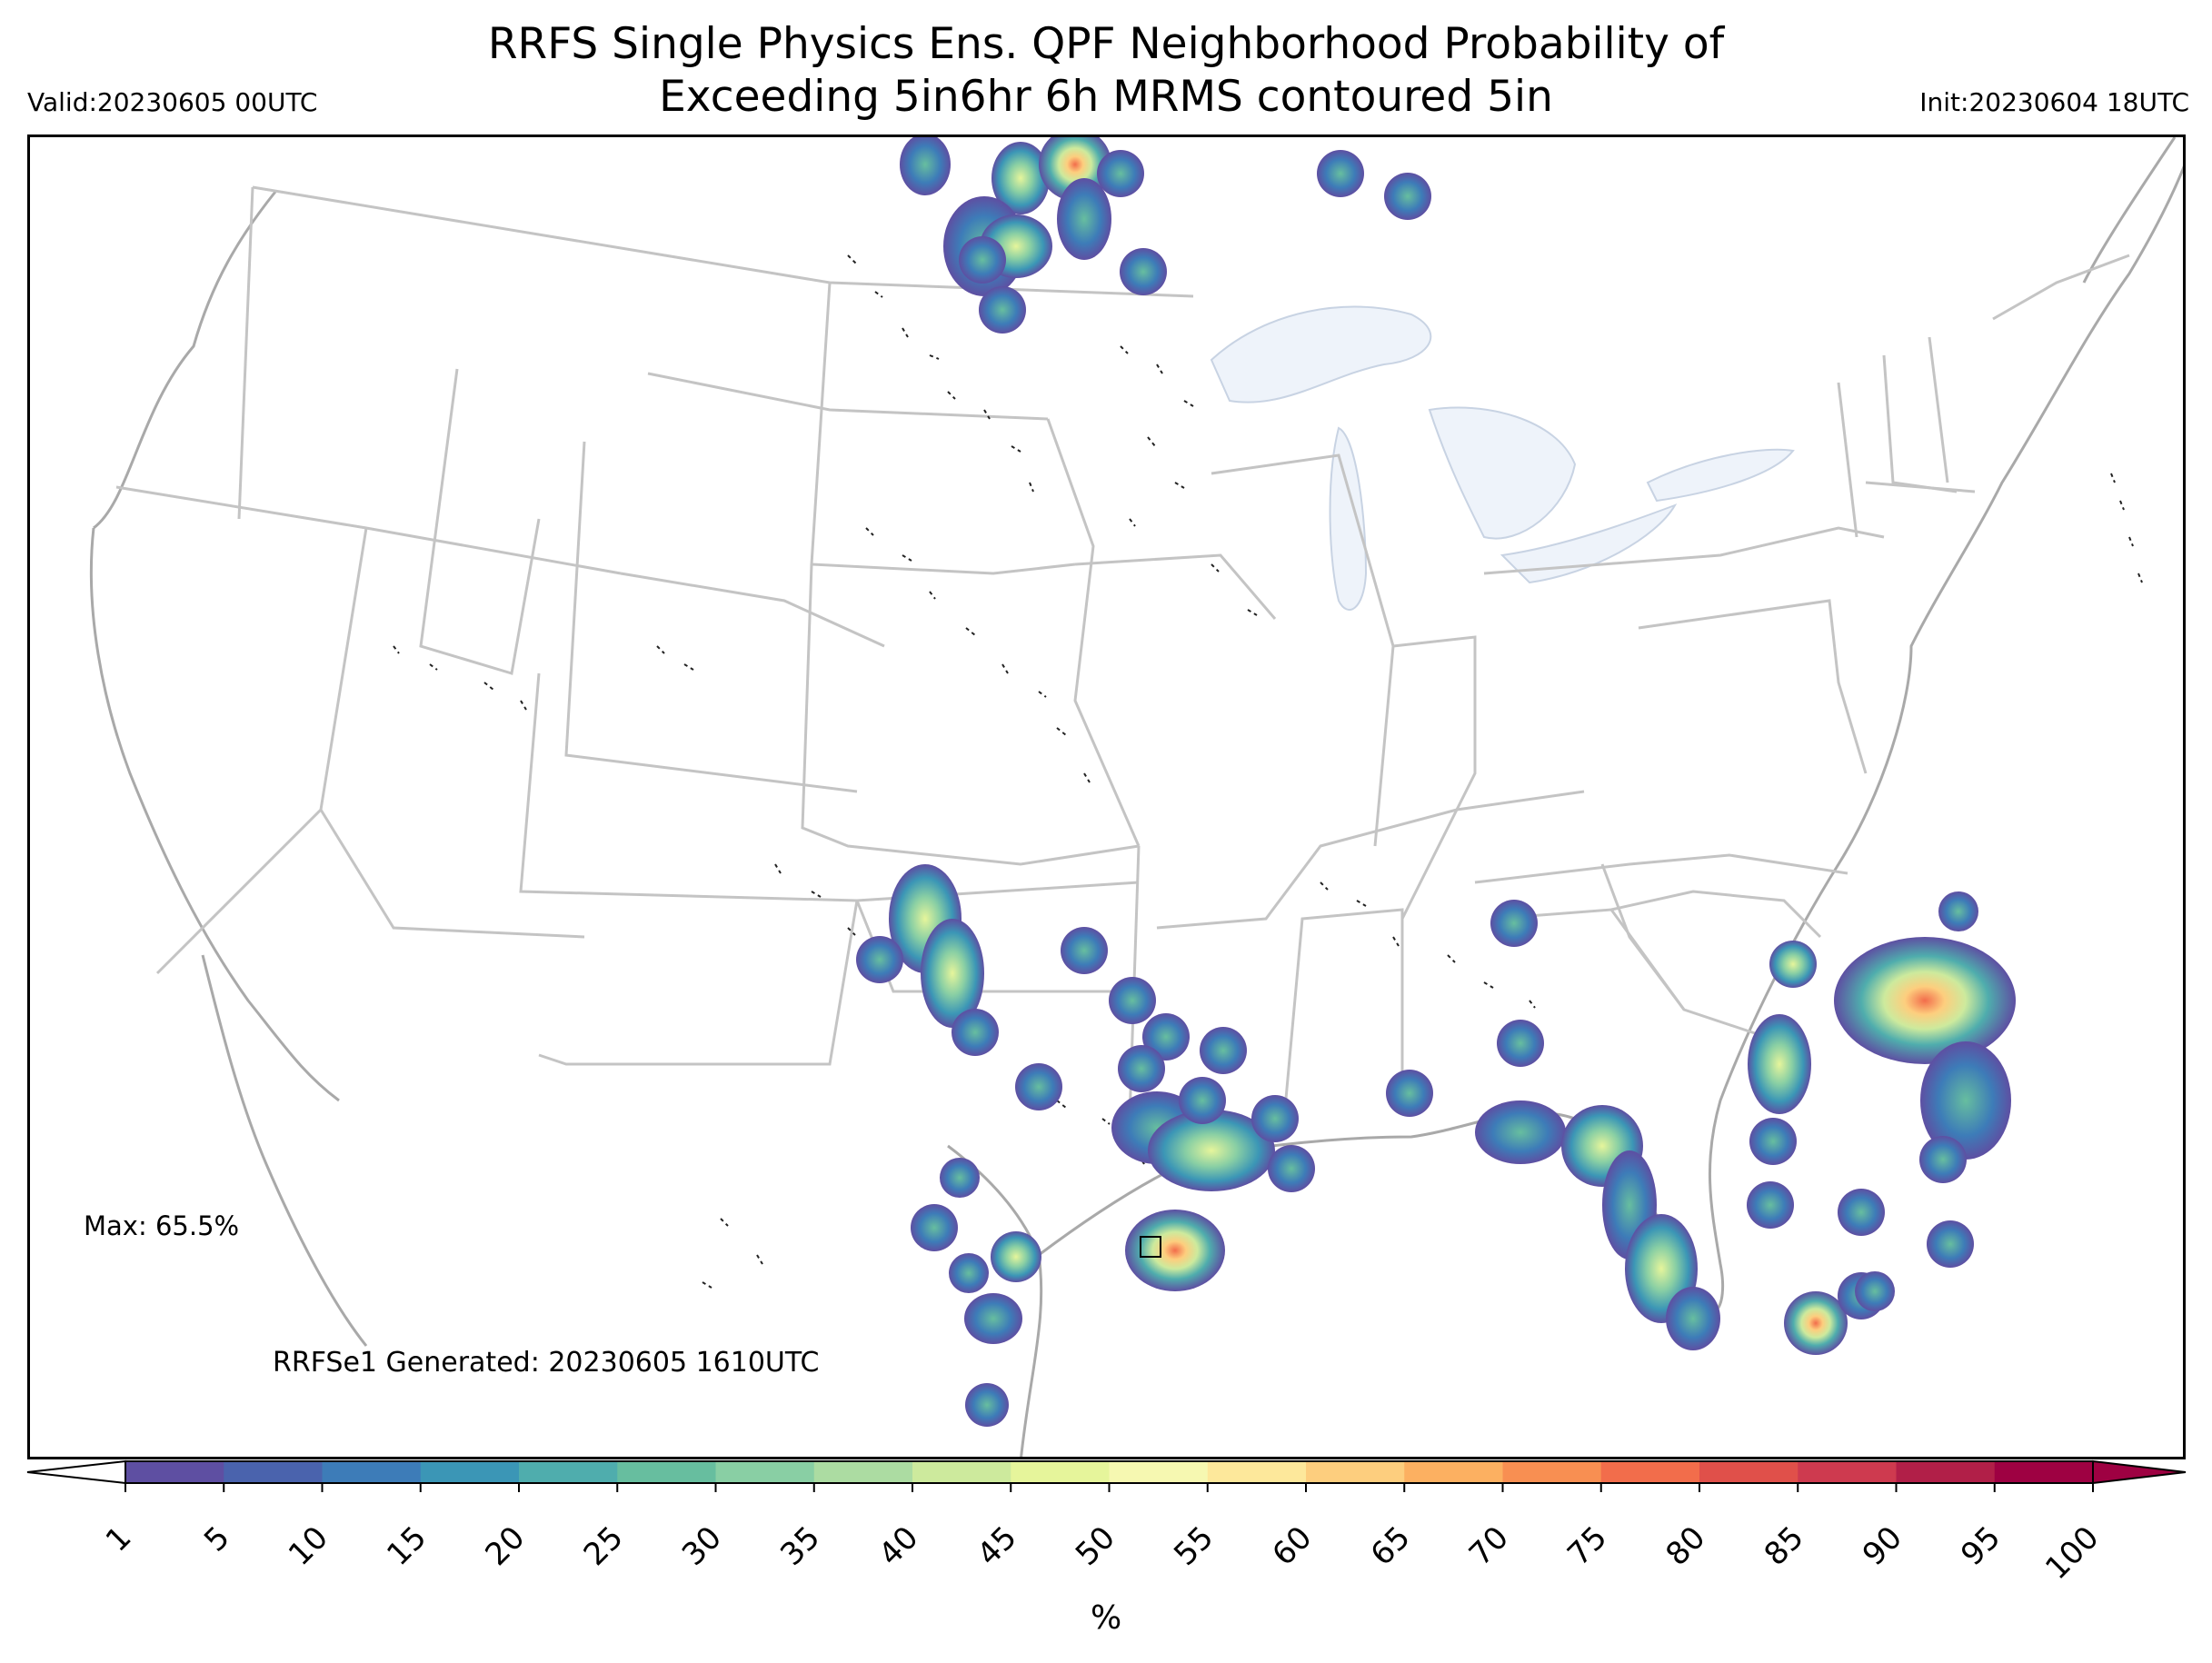 Image resolution: width=2212 pixels, height=1663 pixels. Describe the element at coordinates (1292, 1546) in the screenshot. I see `colorbar-tick-label: 60` at that location.